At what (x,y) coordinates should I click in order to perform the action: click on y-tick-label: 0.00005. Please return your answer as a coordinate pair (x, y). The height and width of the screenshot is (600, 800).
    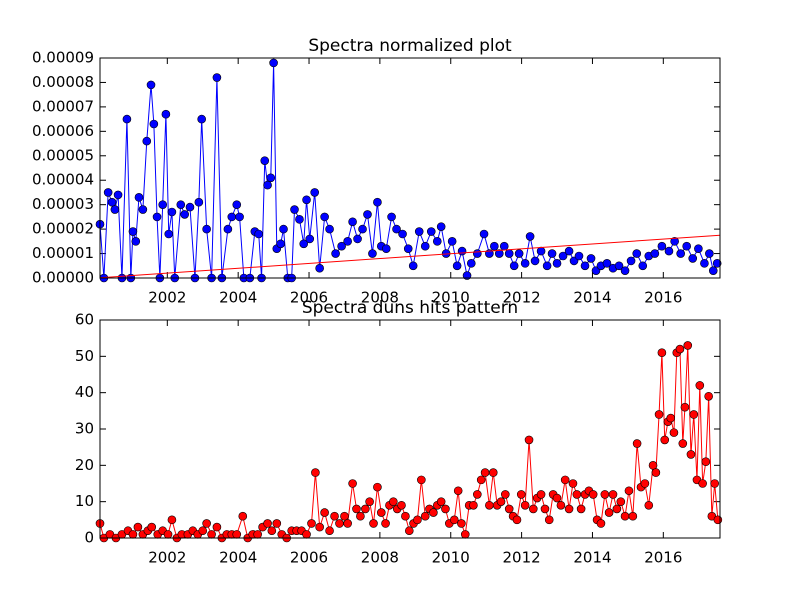
    Looking at the image, I should click on (63, 155).